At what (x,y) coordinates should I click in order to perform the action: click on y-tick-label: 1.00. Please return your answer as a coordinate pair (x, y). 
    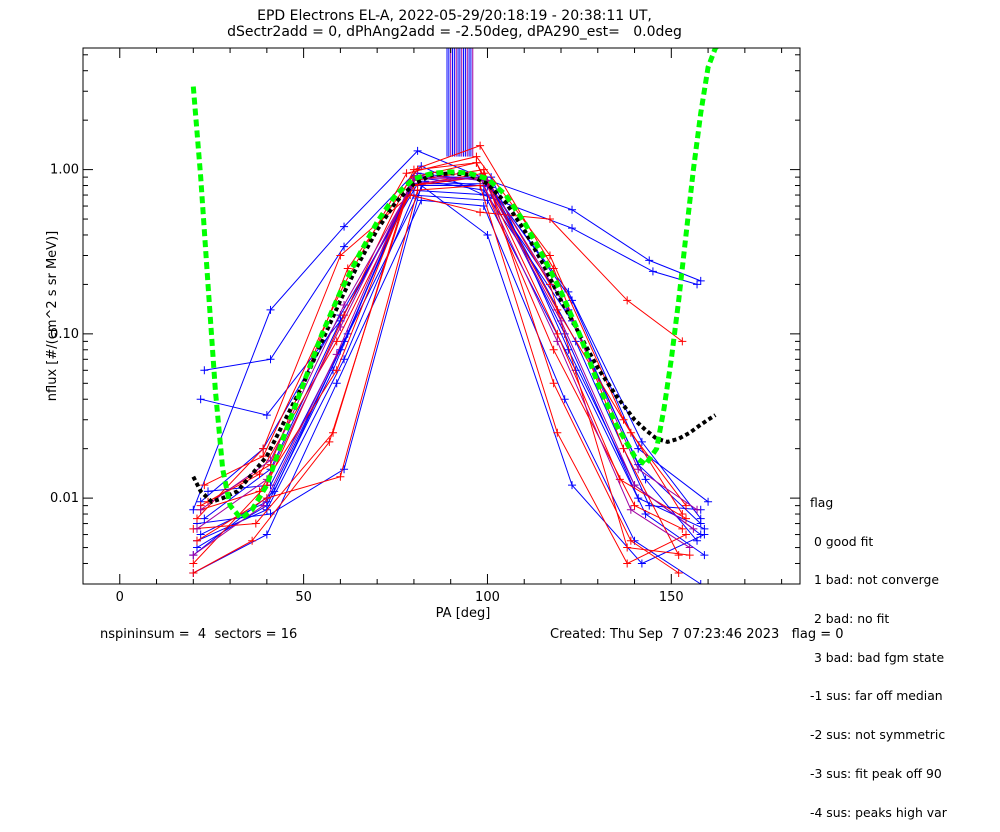
    Looking at the image, I should click on (64, 170).